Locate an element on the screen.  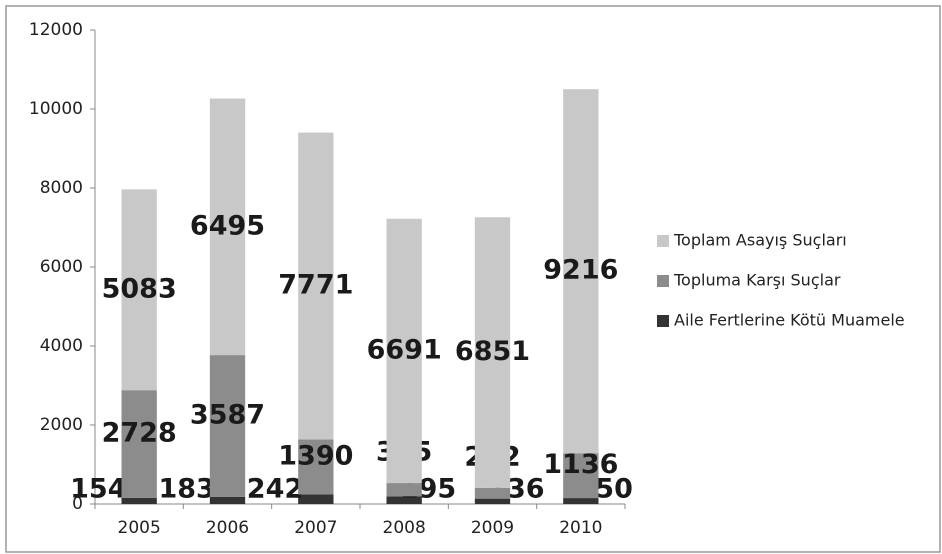
y-tick-label: 12000 is located at coordinates (56, 30).